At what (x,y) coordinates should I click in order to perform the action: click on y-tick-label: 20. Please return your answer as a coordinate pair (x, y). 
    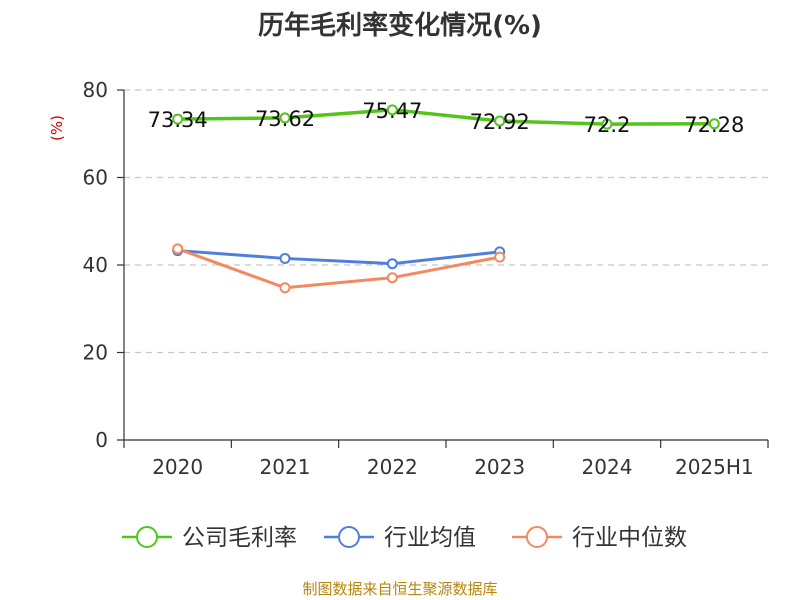
    Looking at the image, I should click on (95, 353).